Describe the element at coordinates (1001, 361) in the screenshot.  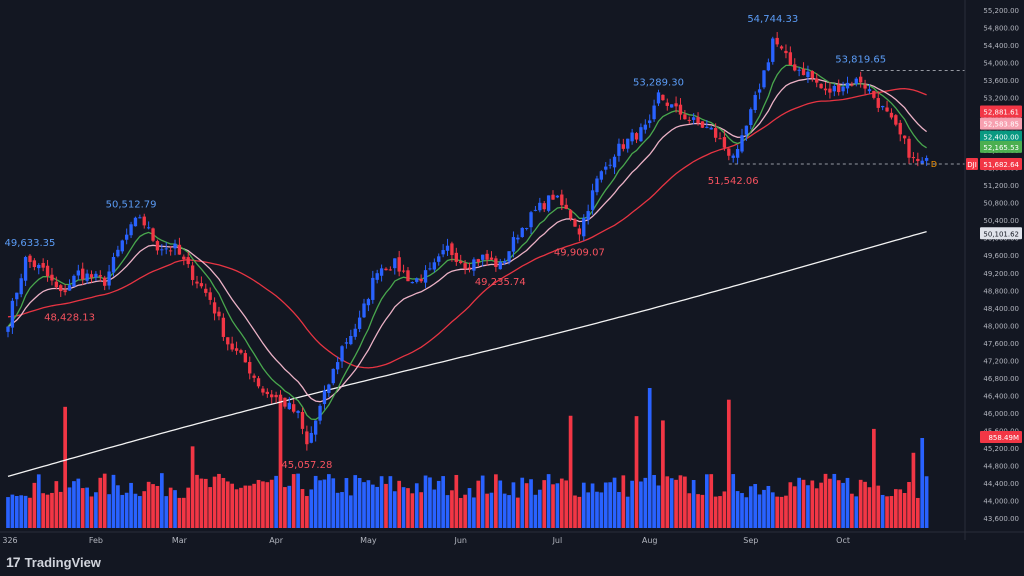
I see `price-tick-label: 47,200.00` at that location.